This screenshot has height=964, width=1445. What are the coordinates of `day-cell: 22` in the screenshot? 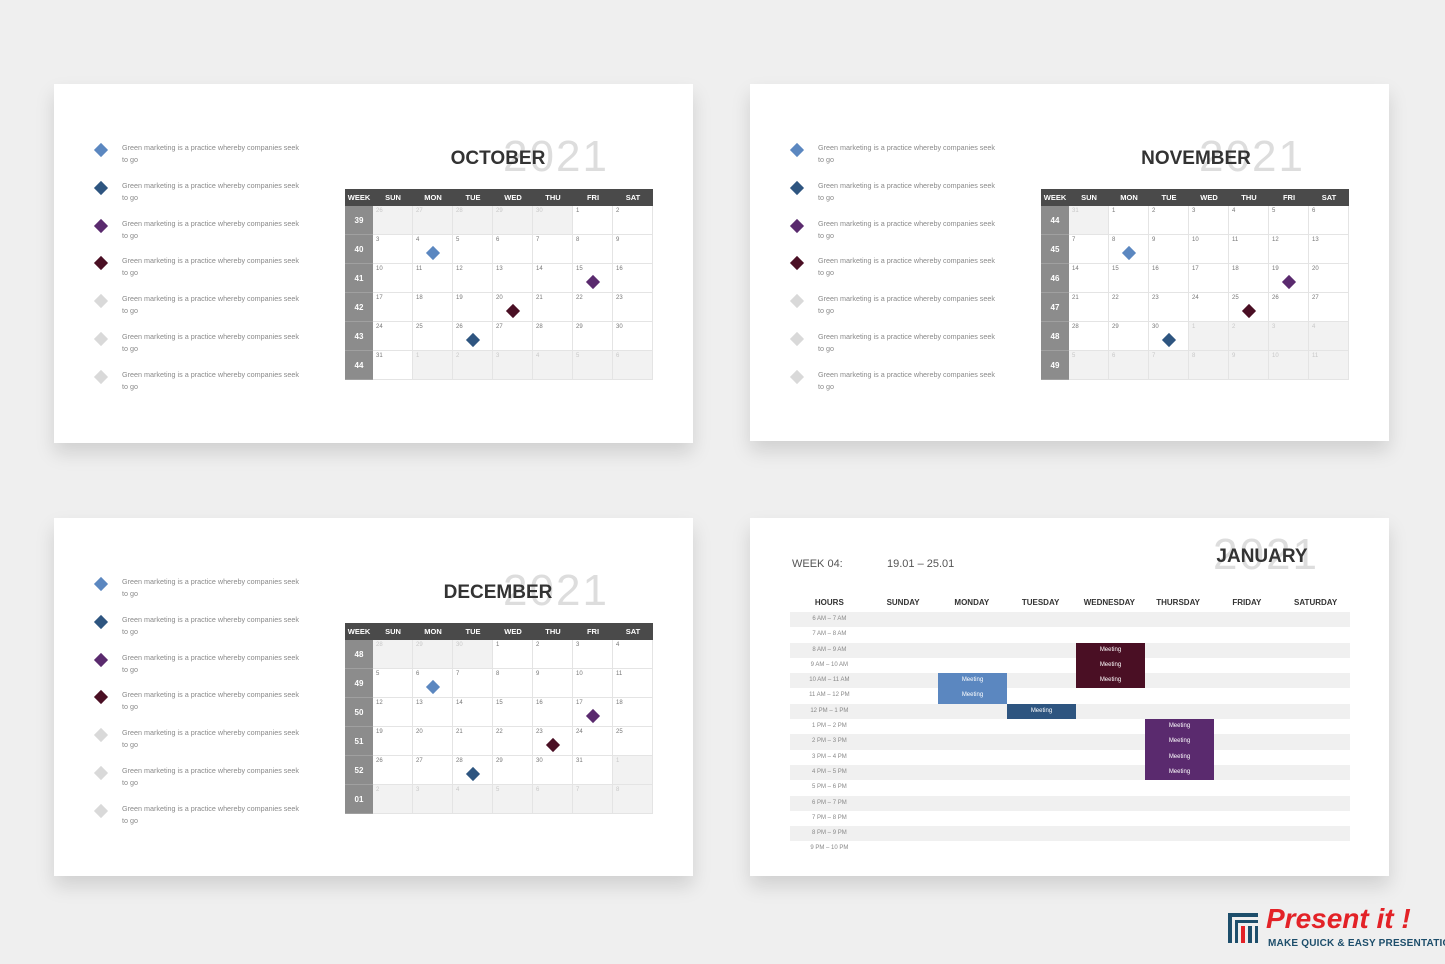 It's located at (1129, 307).